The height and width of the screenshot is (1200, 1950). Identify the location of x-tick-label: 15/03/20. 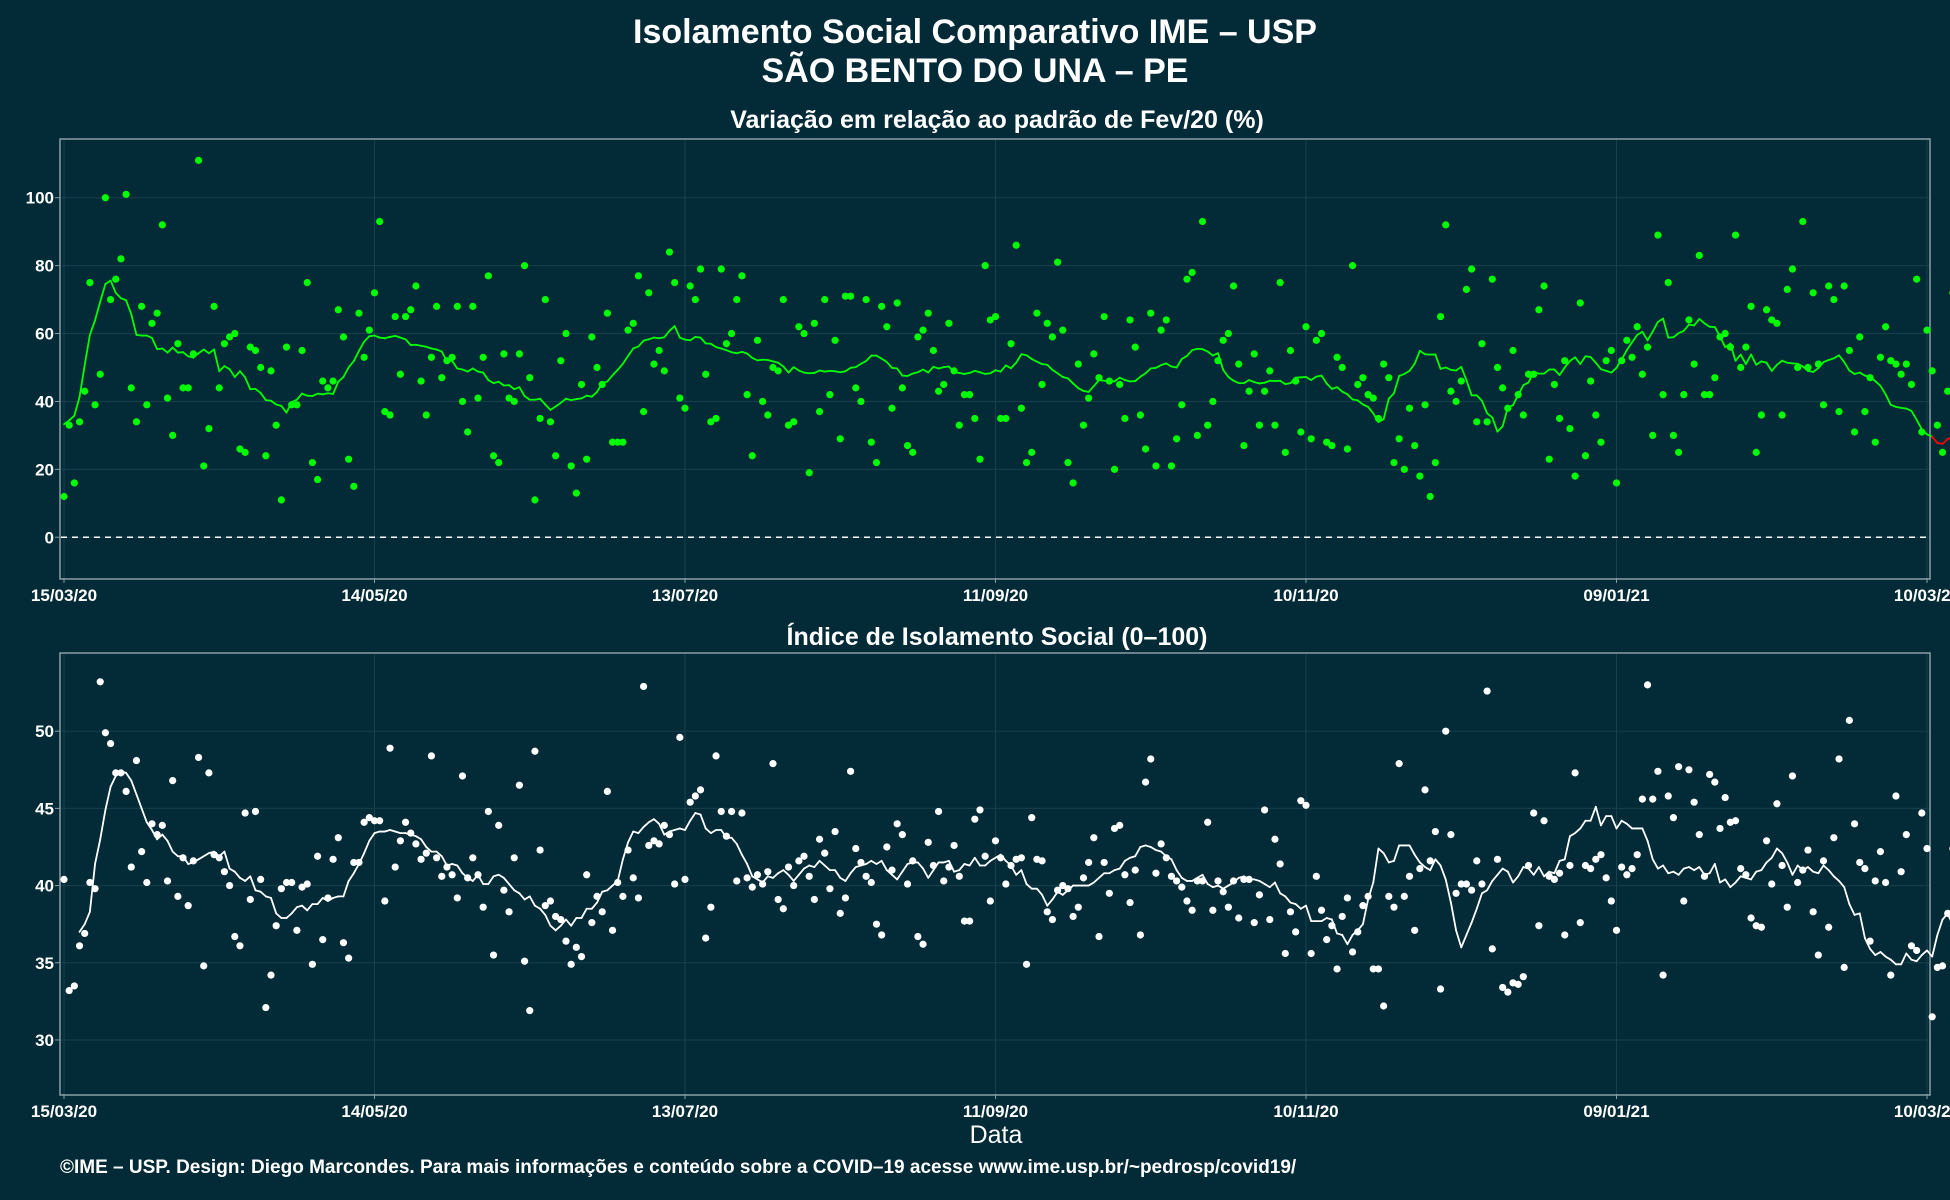
(64, 595).